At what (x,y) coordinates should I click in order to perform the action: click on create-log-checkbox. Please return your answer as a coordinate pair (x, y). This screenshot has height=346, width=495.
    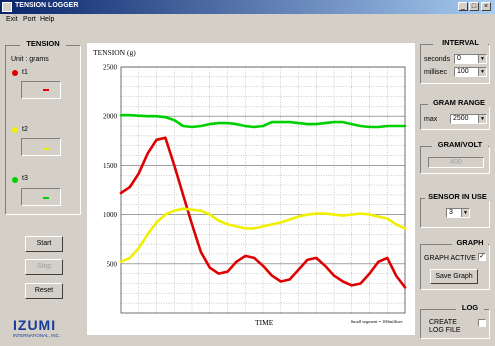
    Looking at the image, I should click on (482, 323).